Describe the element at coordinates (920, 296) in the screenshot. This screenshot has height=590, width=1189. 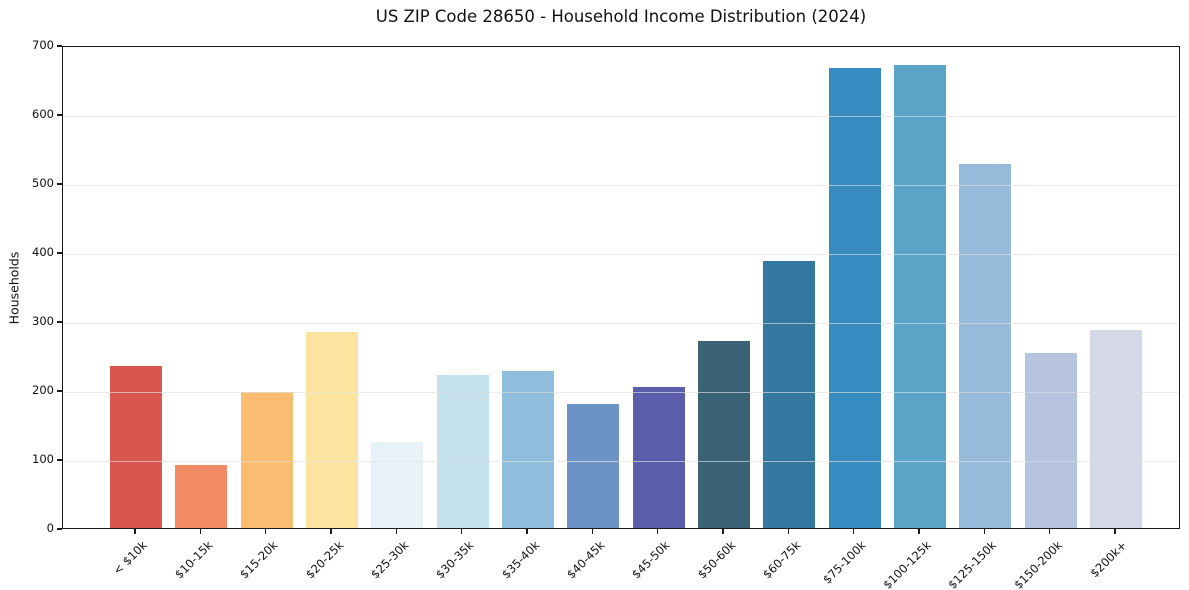
I see `bar-$100-125k` at that location.